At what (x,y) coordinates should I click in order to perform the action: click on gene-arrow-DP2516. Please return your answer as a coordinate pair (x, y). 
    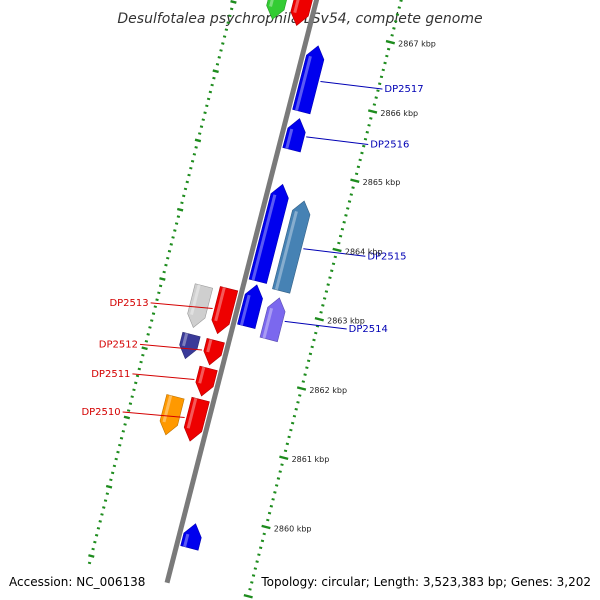
    Looking at the image, I should click on (294, 135).